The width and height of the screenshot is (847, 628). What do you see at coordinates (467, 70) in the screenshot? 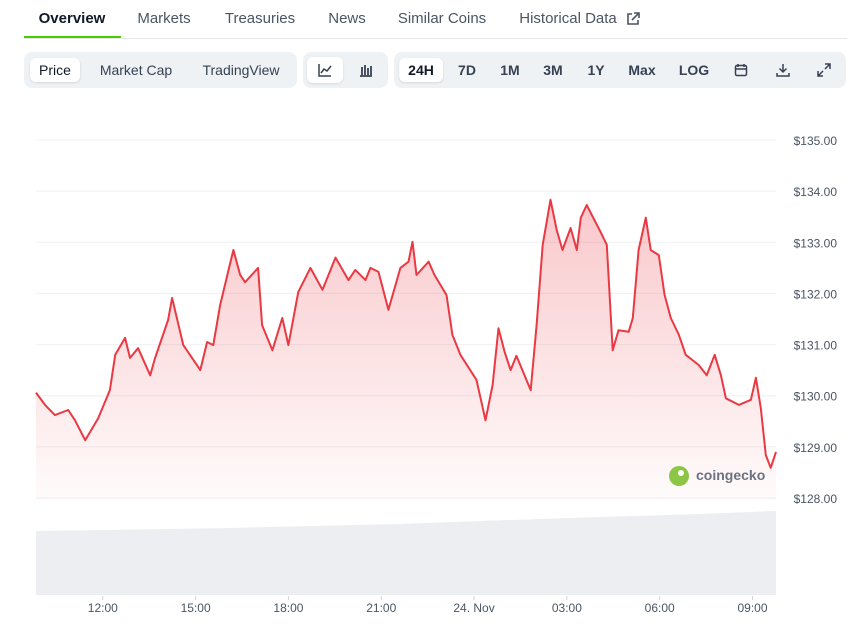
I see `toolbar-button: 7D` at bounding box center [467, 70].